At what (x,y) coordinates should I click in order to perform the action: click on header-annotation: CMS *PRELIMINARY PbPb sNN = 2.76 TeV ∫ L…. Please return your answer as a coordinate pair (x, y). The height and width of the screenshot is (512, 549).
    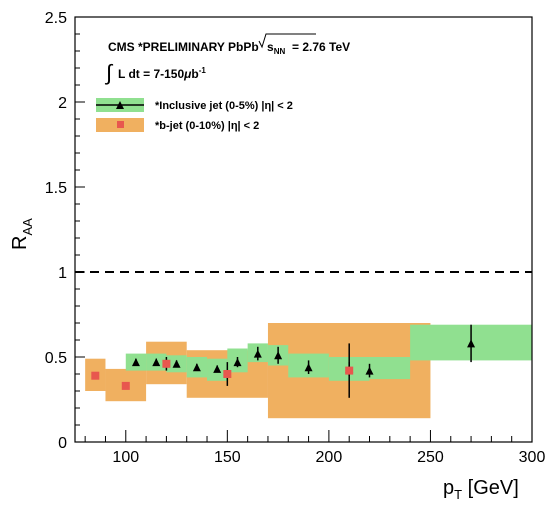
    Looking at the image, I should click on (227, 59).